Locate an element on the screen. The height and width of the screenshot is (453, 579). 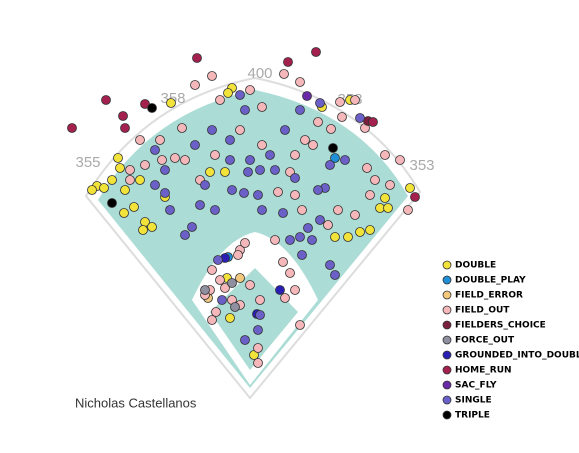
infield-grass is located at coordinates (254, 319).